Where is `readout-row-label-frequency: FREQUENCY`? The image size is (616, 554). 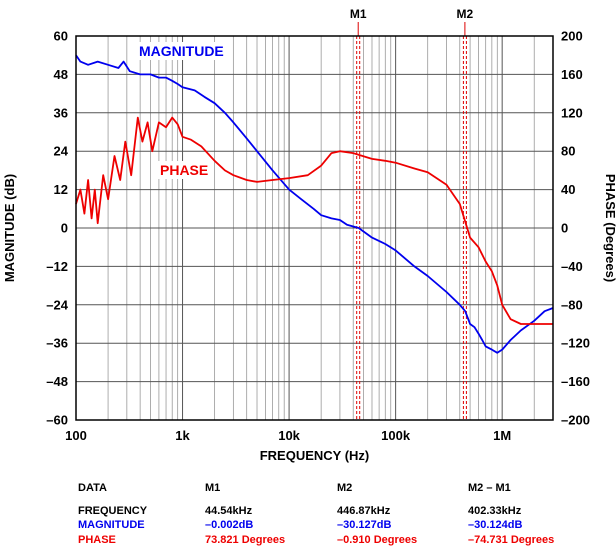
readout-row-label-frequency: FREQUENCY is located at coordinates (113, 511).